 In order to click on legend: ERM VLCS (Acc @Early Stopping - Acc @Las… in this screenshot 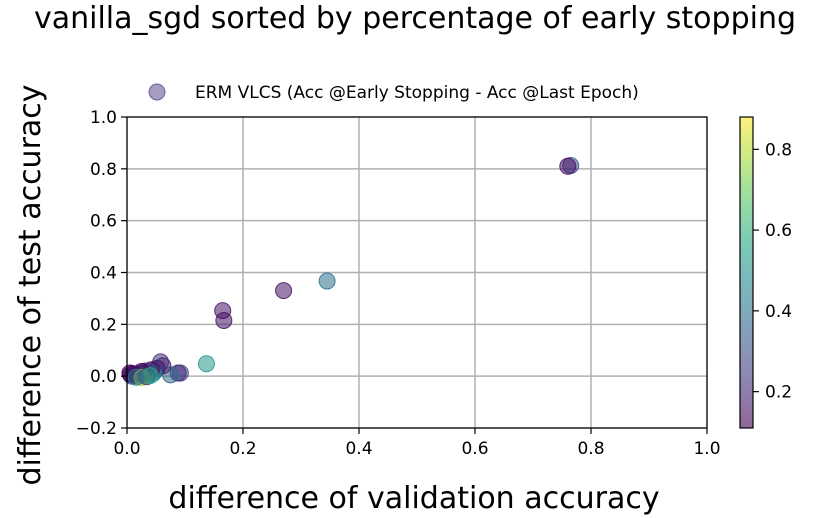, I will do `click(393, 93)`.